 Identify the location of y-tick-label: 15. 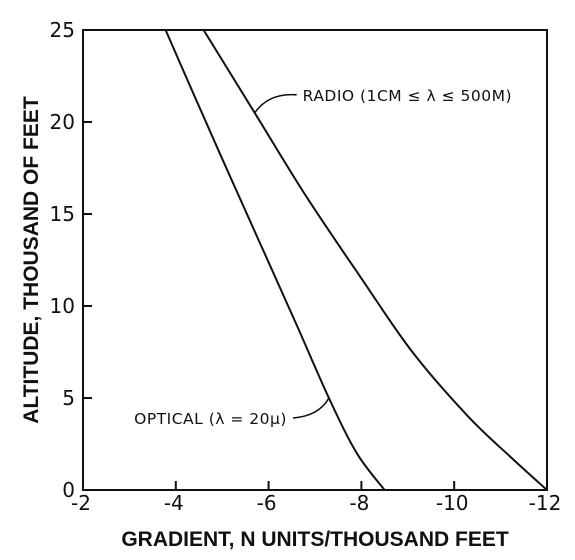
(62, 214).